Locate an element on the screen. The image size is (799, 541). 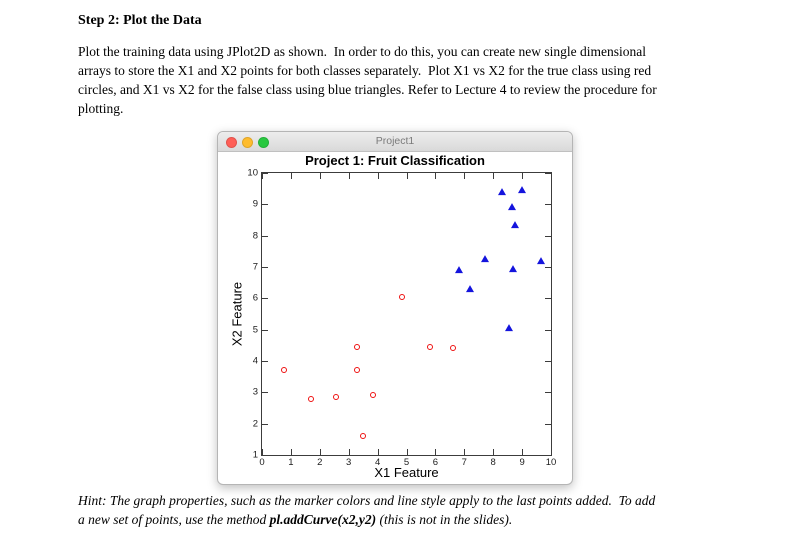
y-tick-label: 1 is located at coordinates (255, 455).